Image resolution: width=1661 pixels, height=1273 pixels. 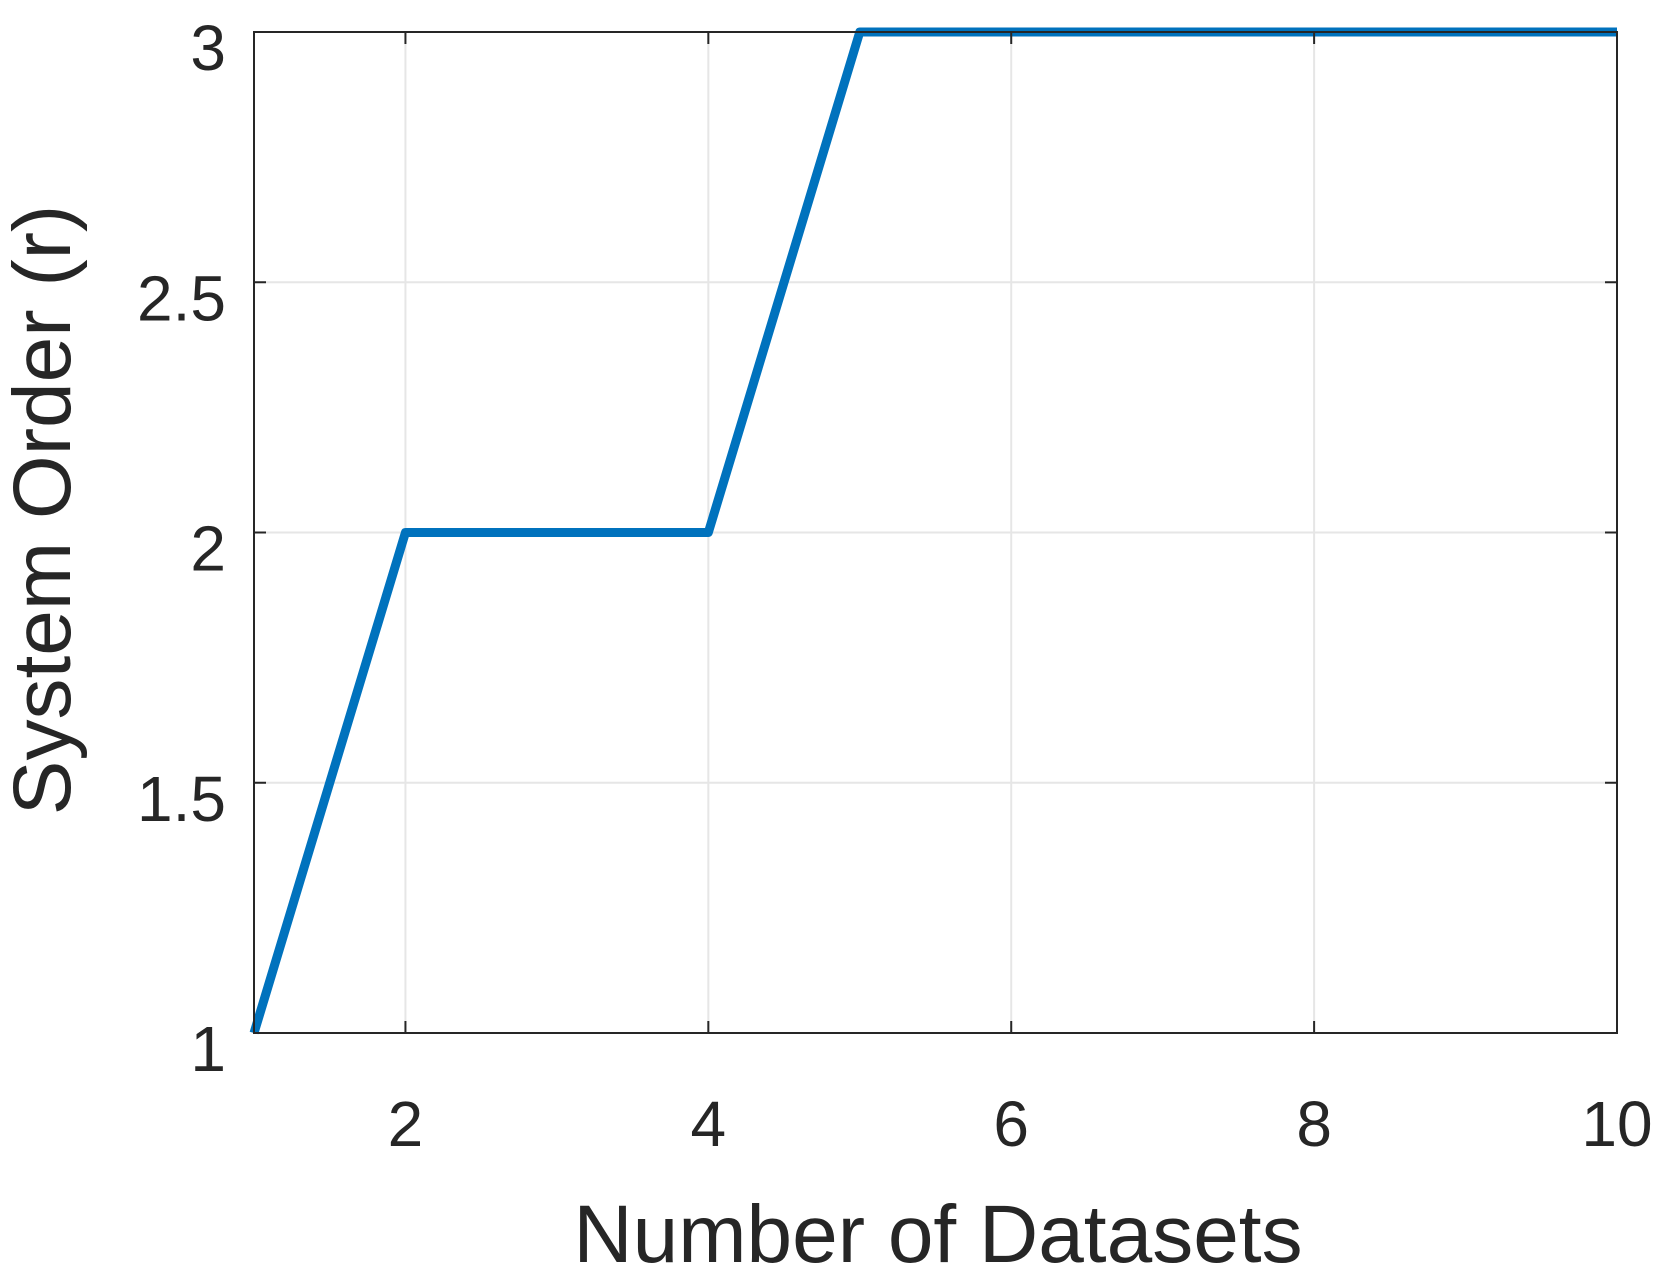 What do you see at coordinates (208, 549) in the screenshot?
I see `y-tick-label: 2` at bounding box center [208, 549].